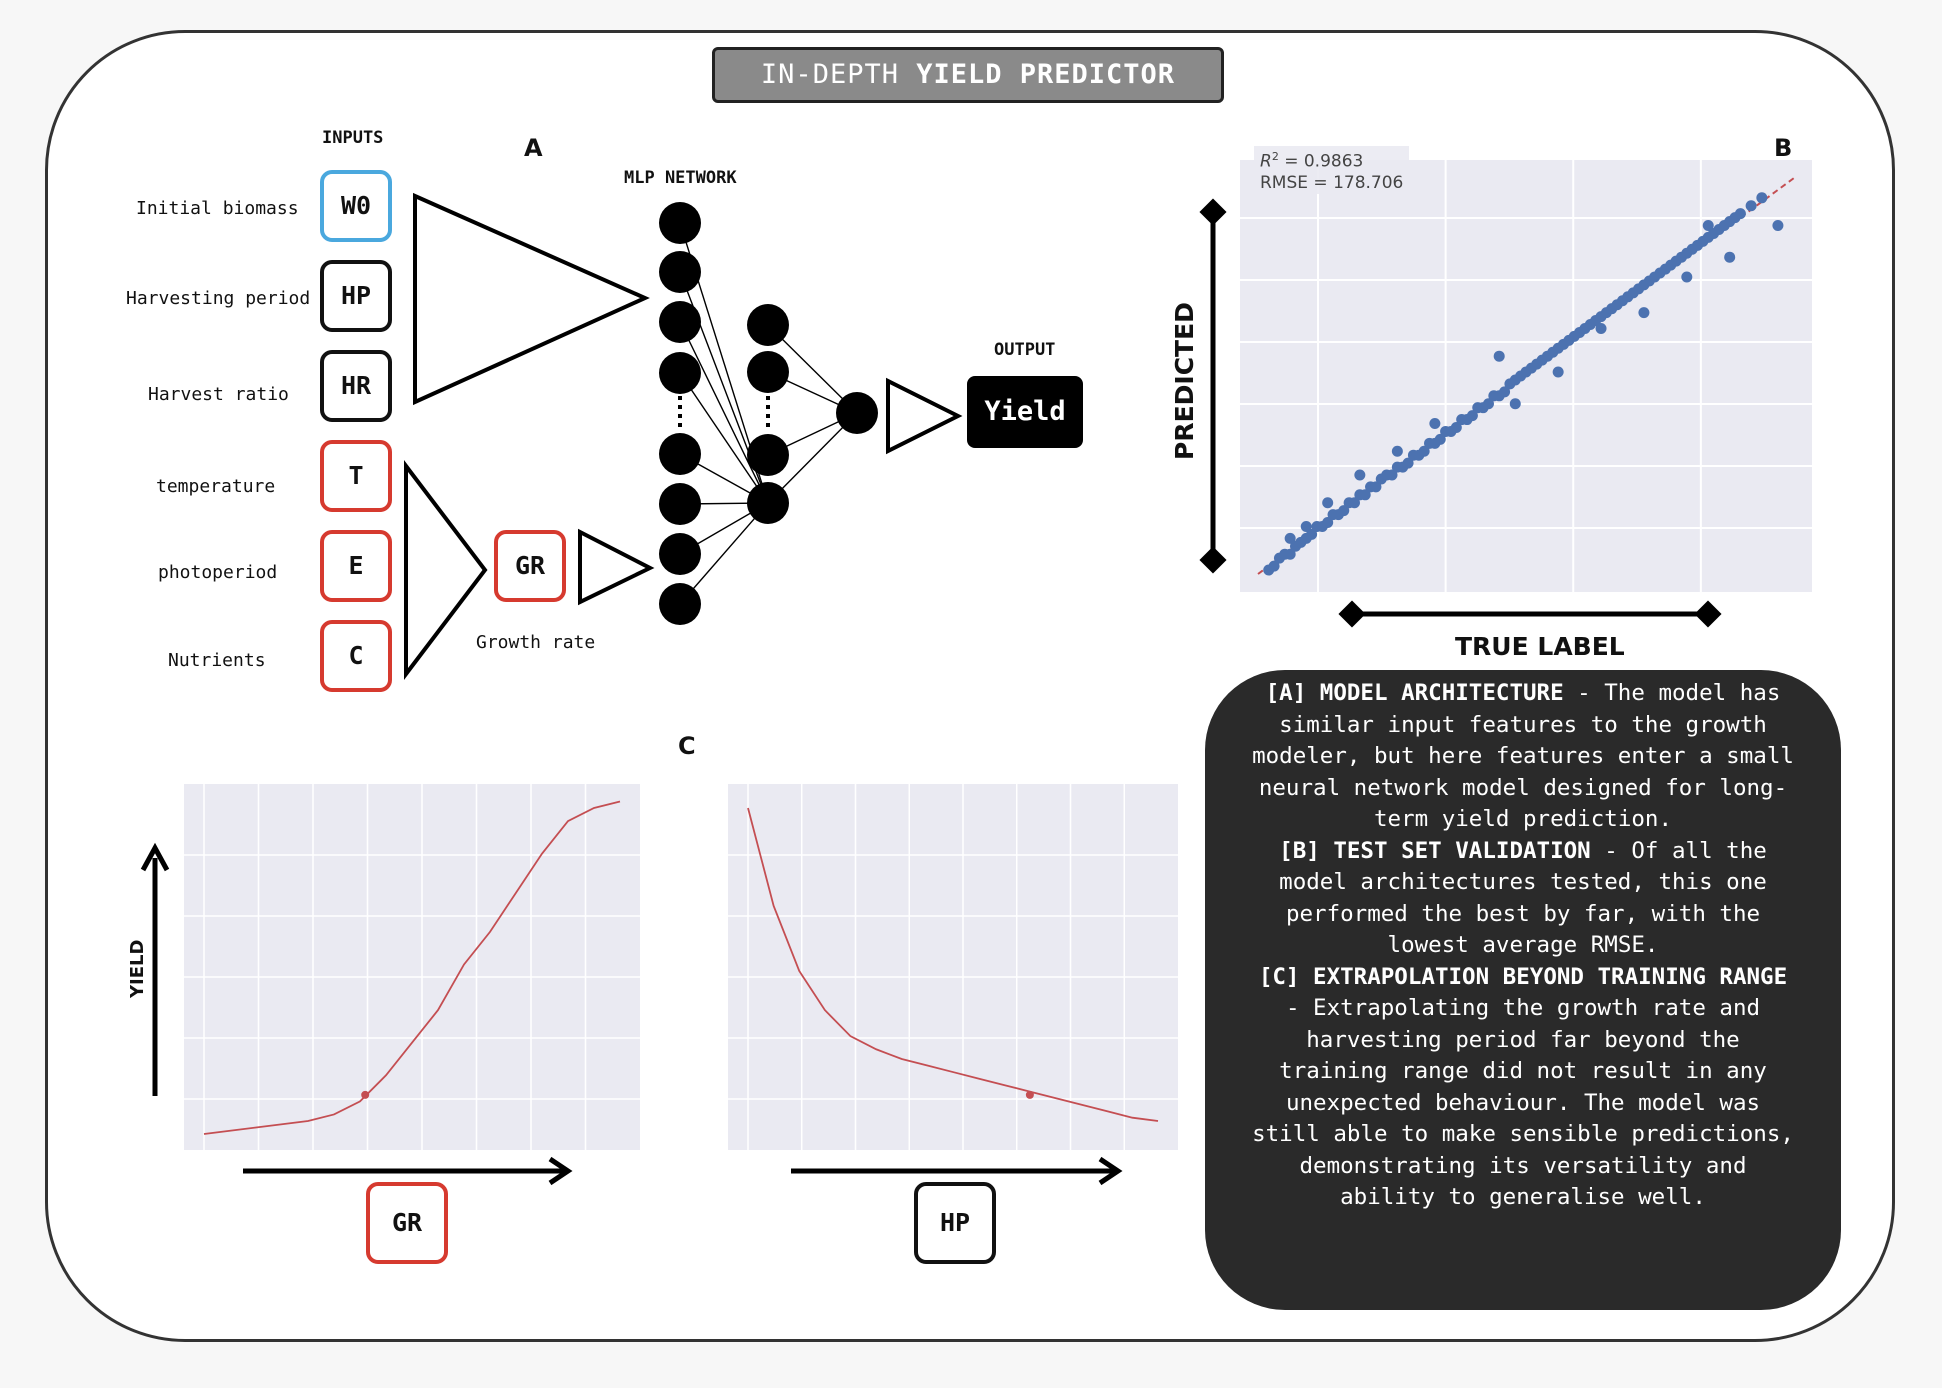 Image resolution: width=1942 pixels, height=1388 pixels. I want to click on input-box-hp: HP, so click(356, 296).